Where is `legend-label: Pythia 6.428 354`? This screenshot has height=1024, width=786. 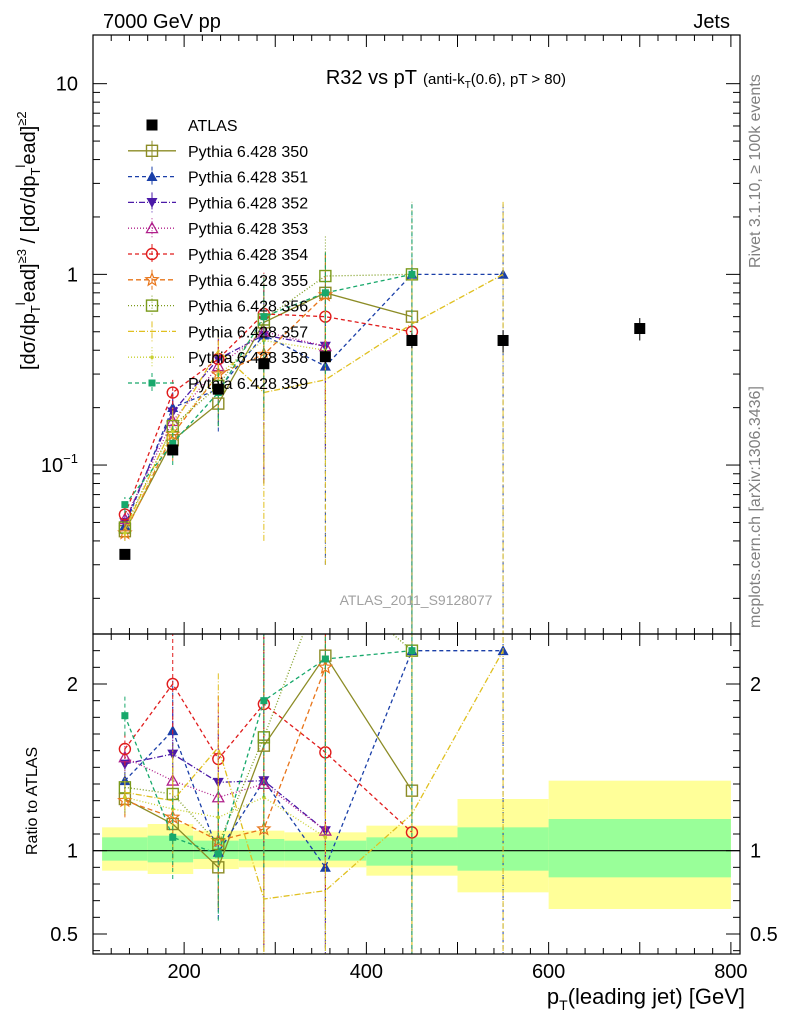
legend-label: Pythia 6.428 354 is located at coordinates (248, 255).